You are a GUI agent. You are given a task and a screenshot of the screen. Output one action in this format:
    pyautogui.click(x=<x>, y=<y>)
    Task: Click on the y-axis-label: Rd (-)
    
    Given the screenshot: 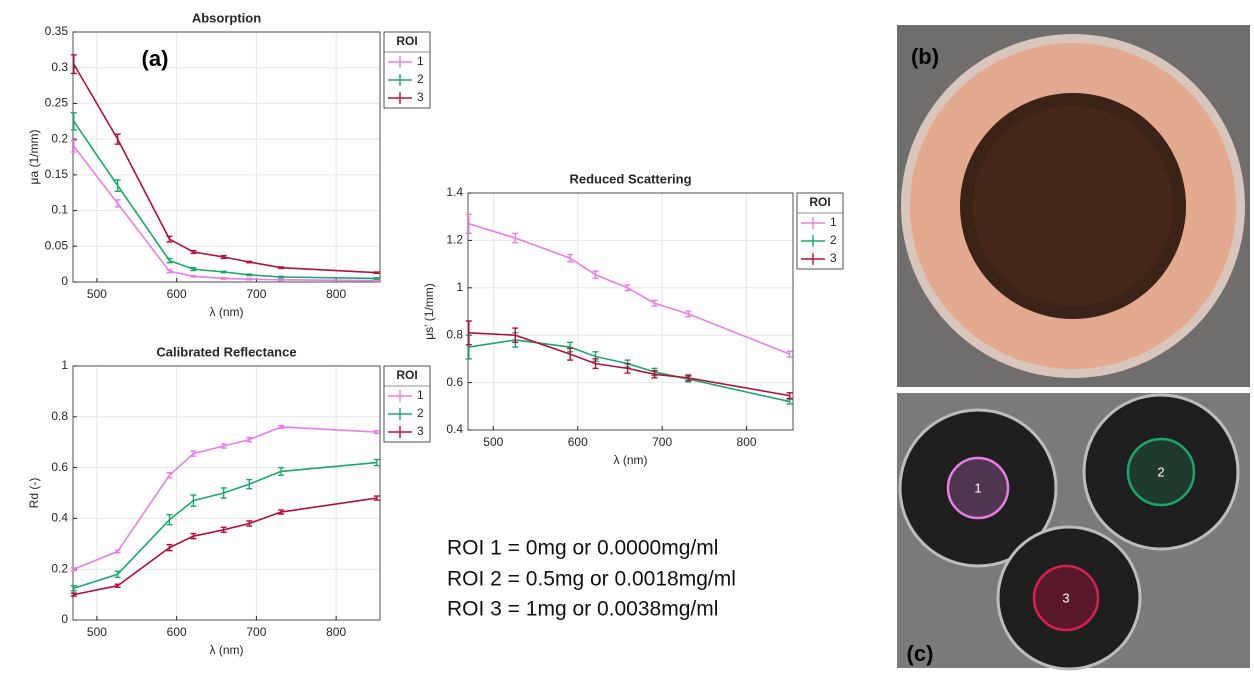 What is the action you would take?
    pyautogui.click(x=34, y=493)
    